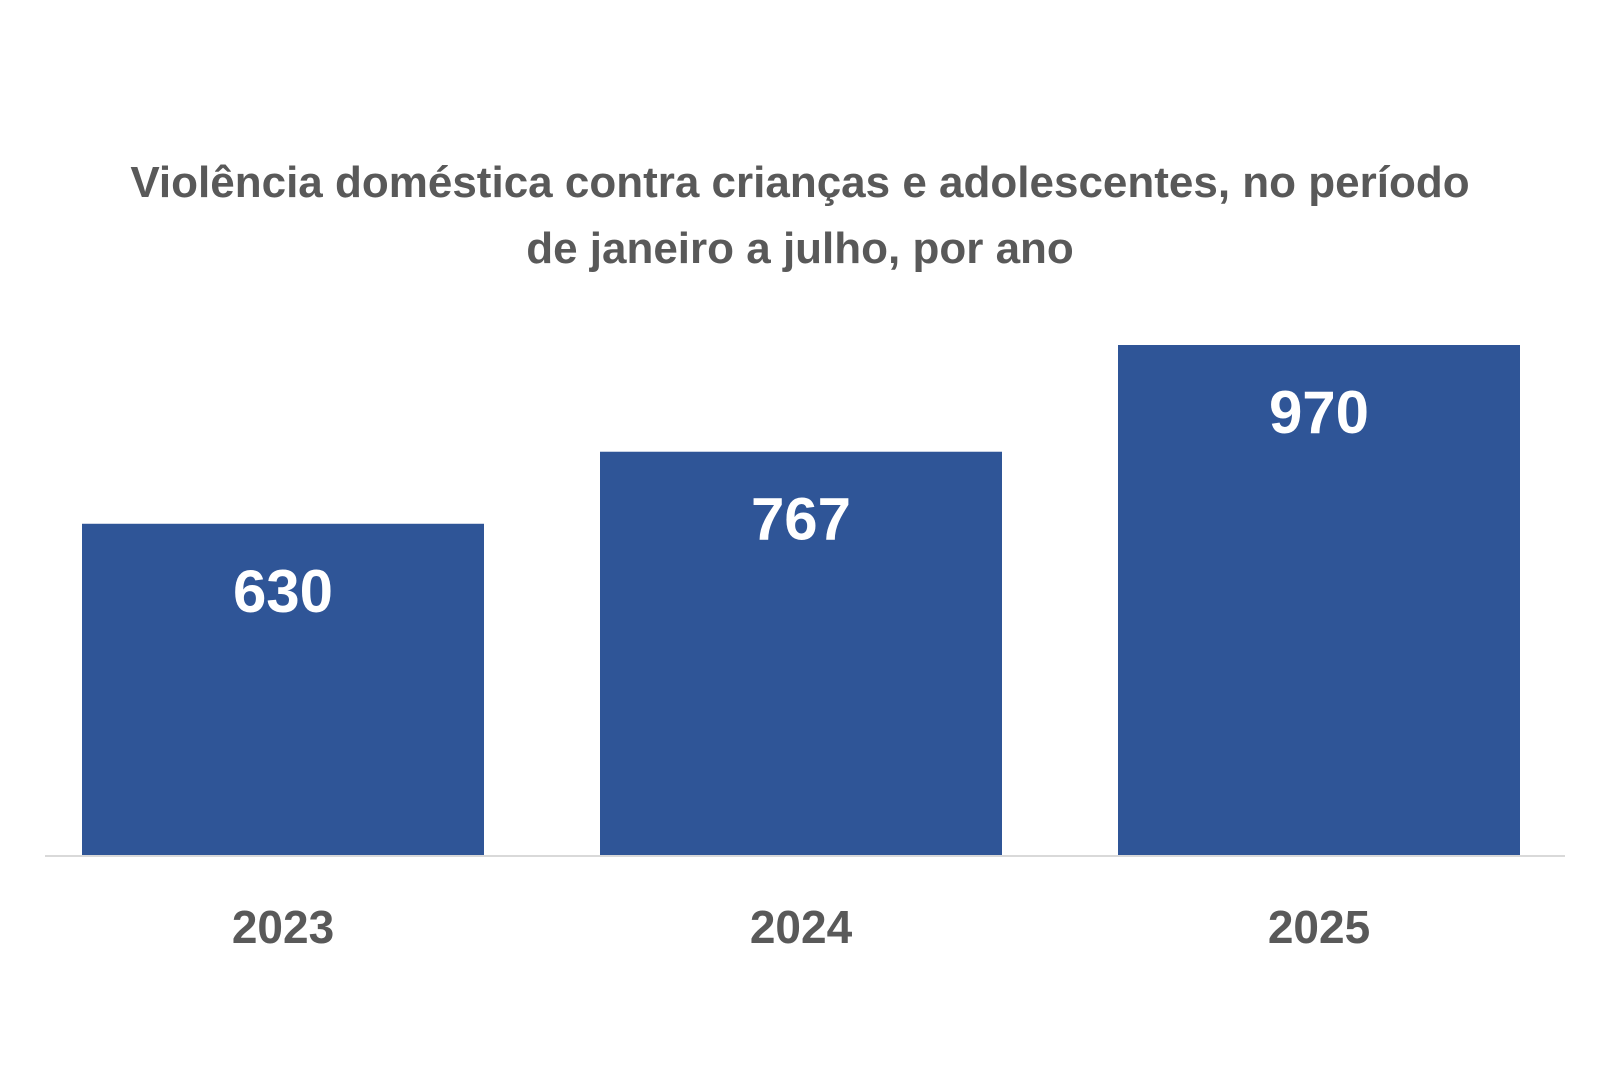 This screenshot has width=1600, height=1066. What do you see at coordinates (1319, 412) in the screenshot?
I see `data-label-2025: 970` at bounding box center [1319, 412].